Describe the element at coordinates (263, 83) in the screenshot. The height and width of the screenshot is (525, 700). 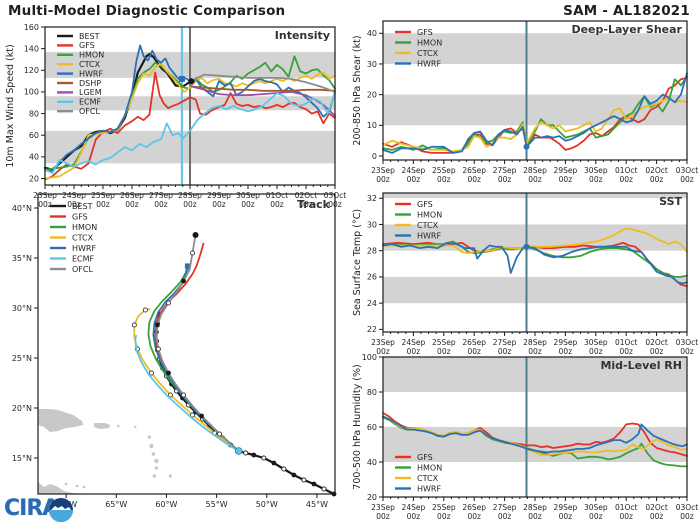
I see `intensity-series-ofcl` at that location.